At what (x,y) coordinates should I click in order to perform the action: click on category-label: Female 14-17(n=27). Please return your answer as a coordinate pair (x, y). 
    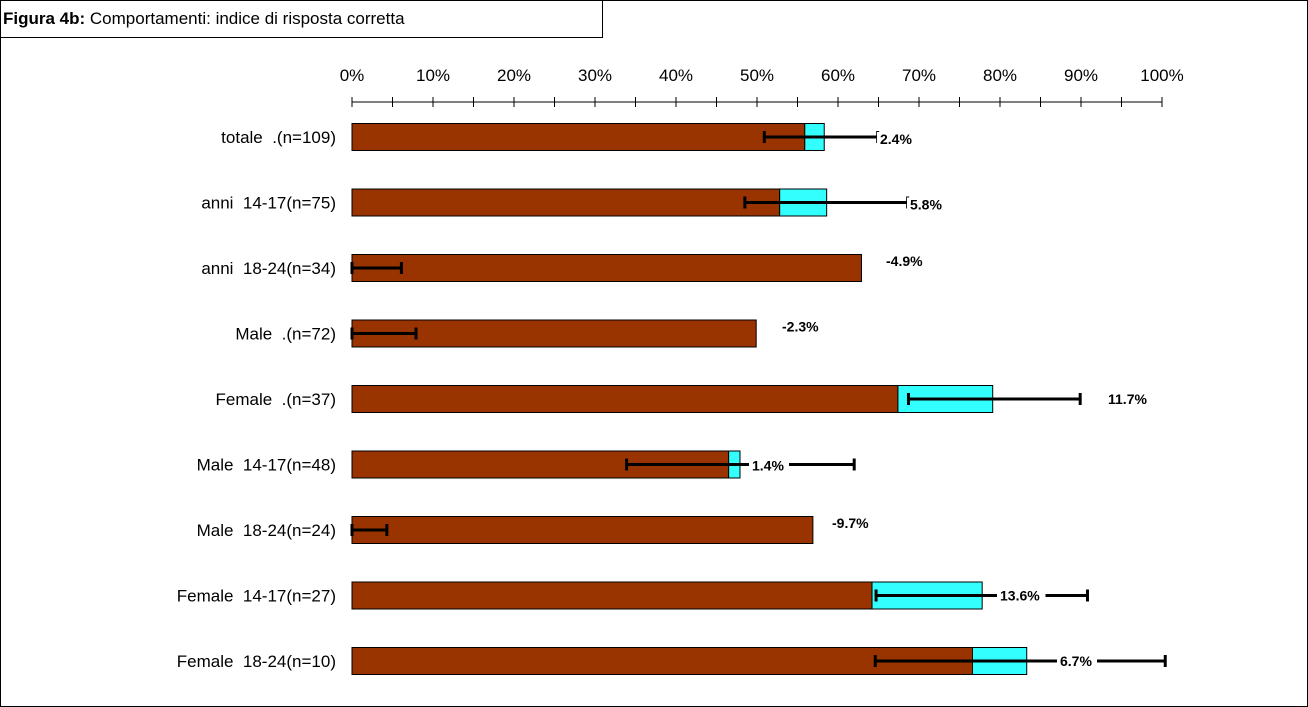
    Looking at the image, I should click on (256, 596).